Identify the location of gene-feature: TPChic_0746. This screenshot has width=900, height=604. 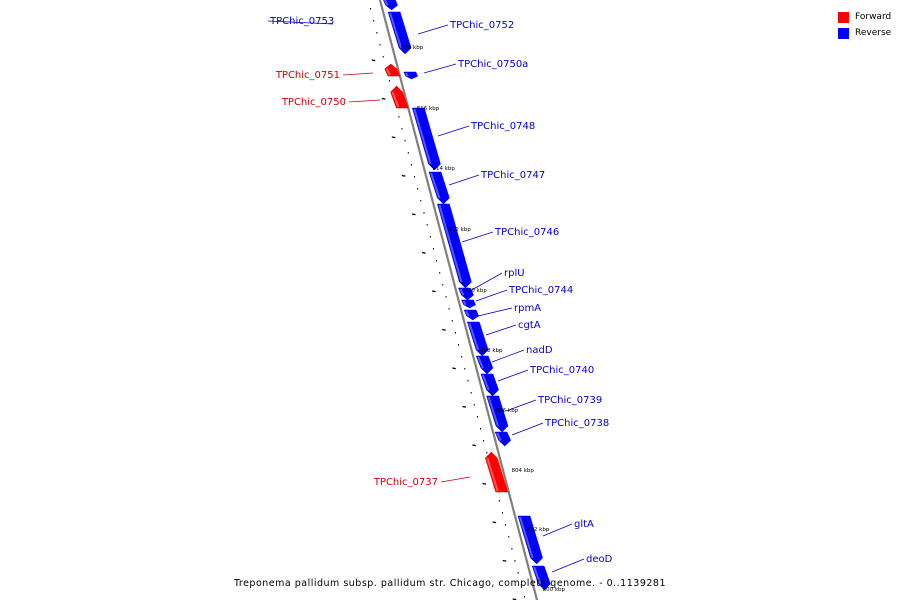
(498, 246).